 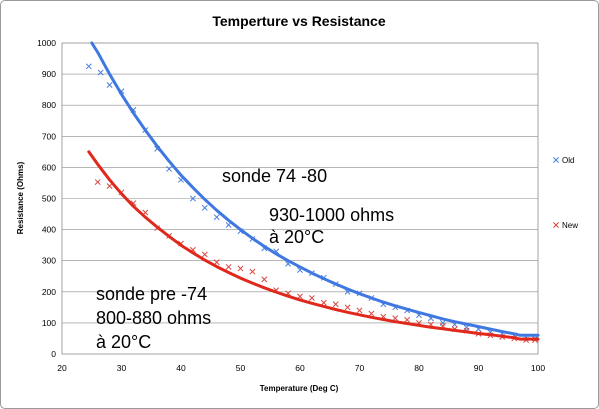 I want to click on x-tick-label: 60, so click(x=300, y=368).